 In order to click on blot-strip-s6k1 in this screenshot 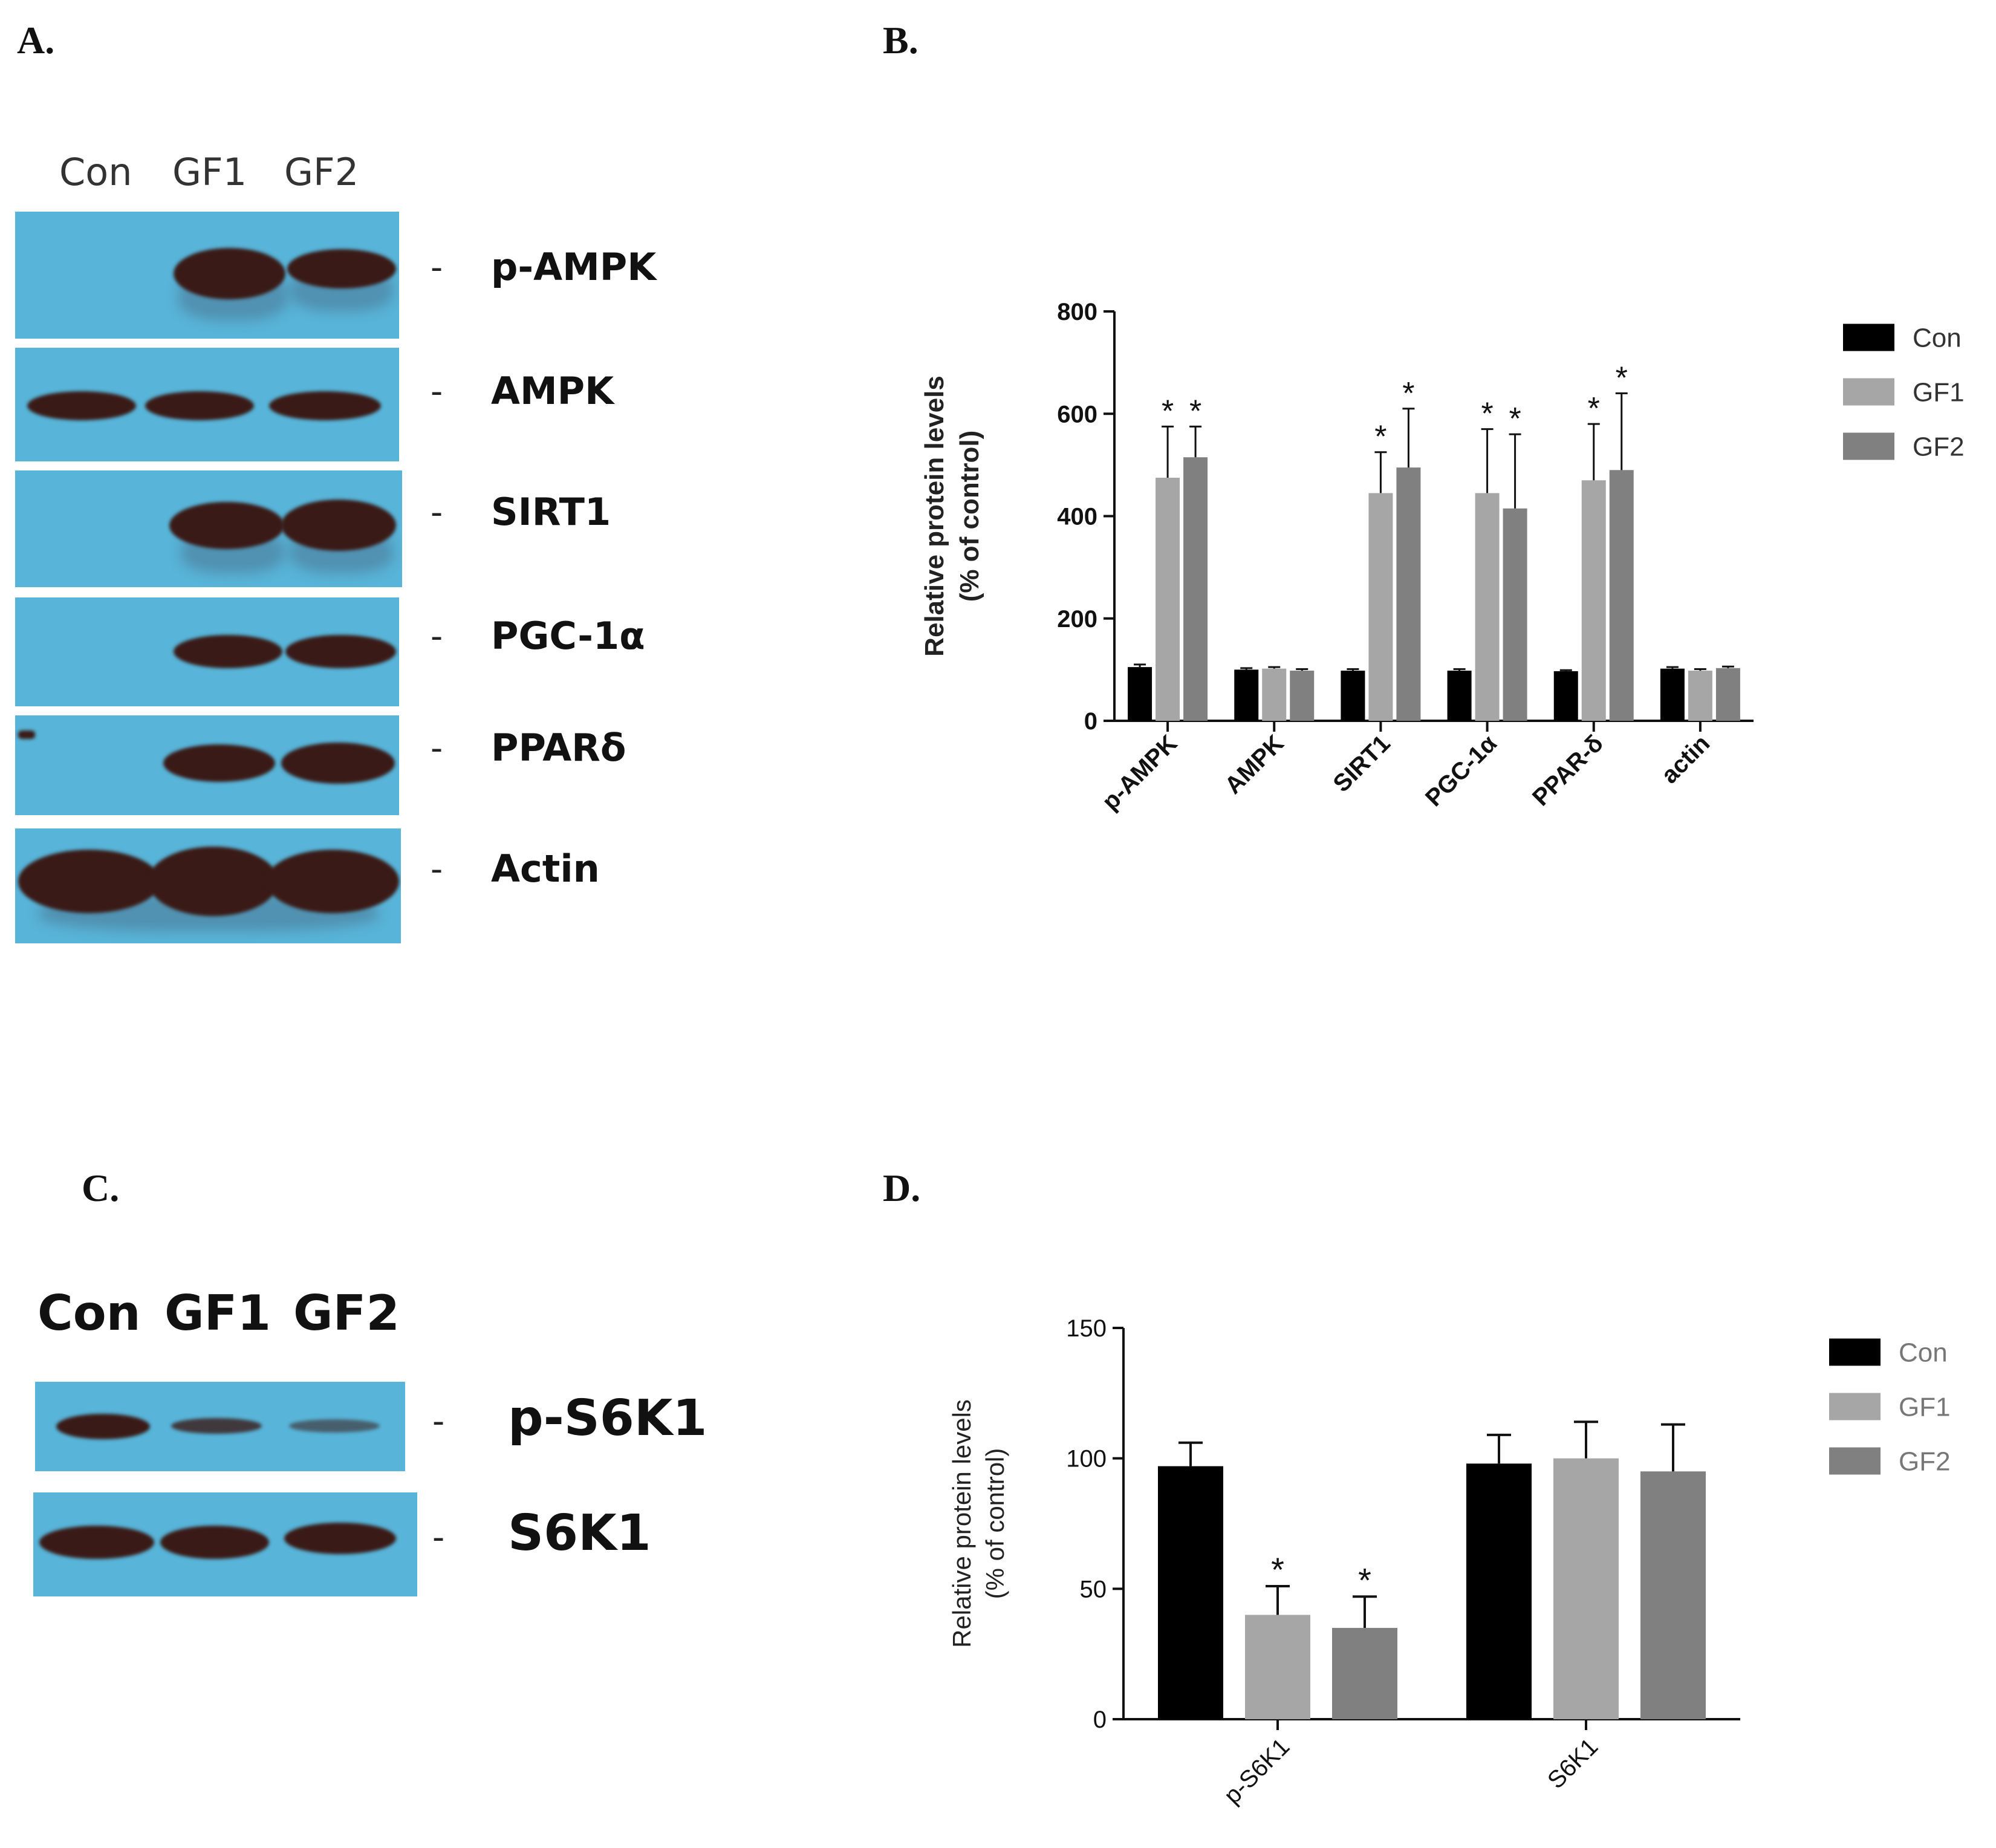, I will do `click(225, 1544)`.